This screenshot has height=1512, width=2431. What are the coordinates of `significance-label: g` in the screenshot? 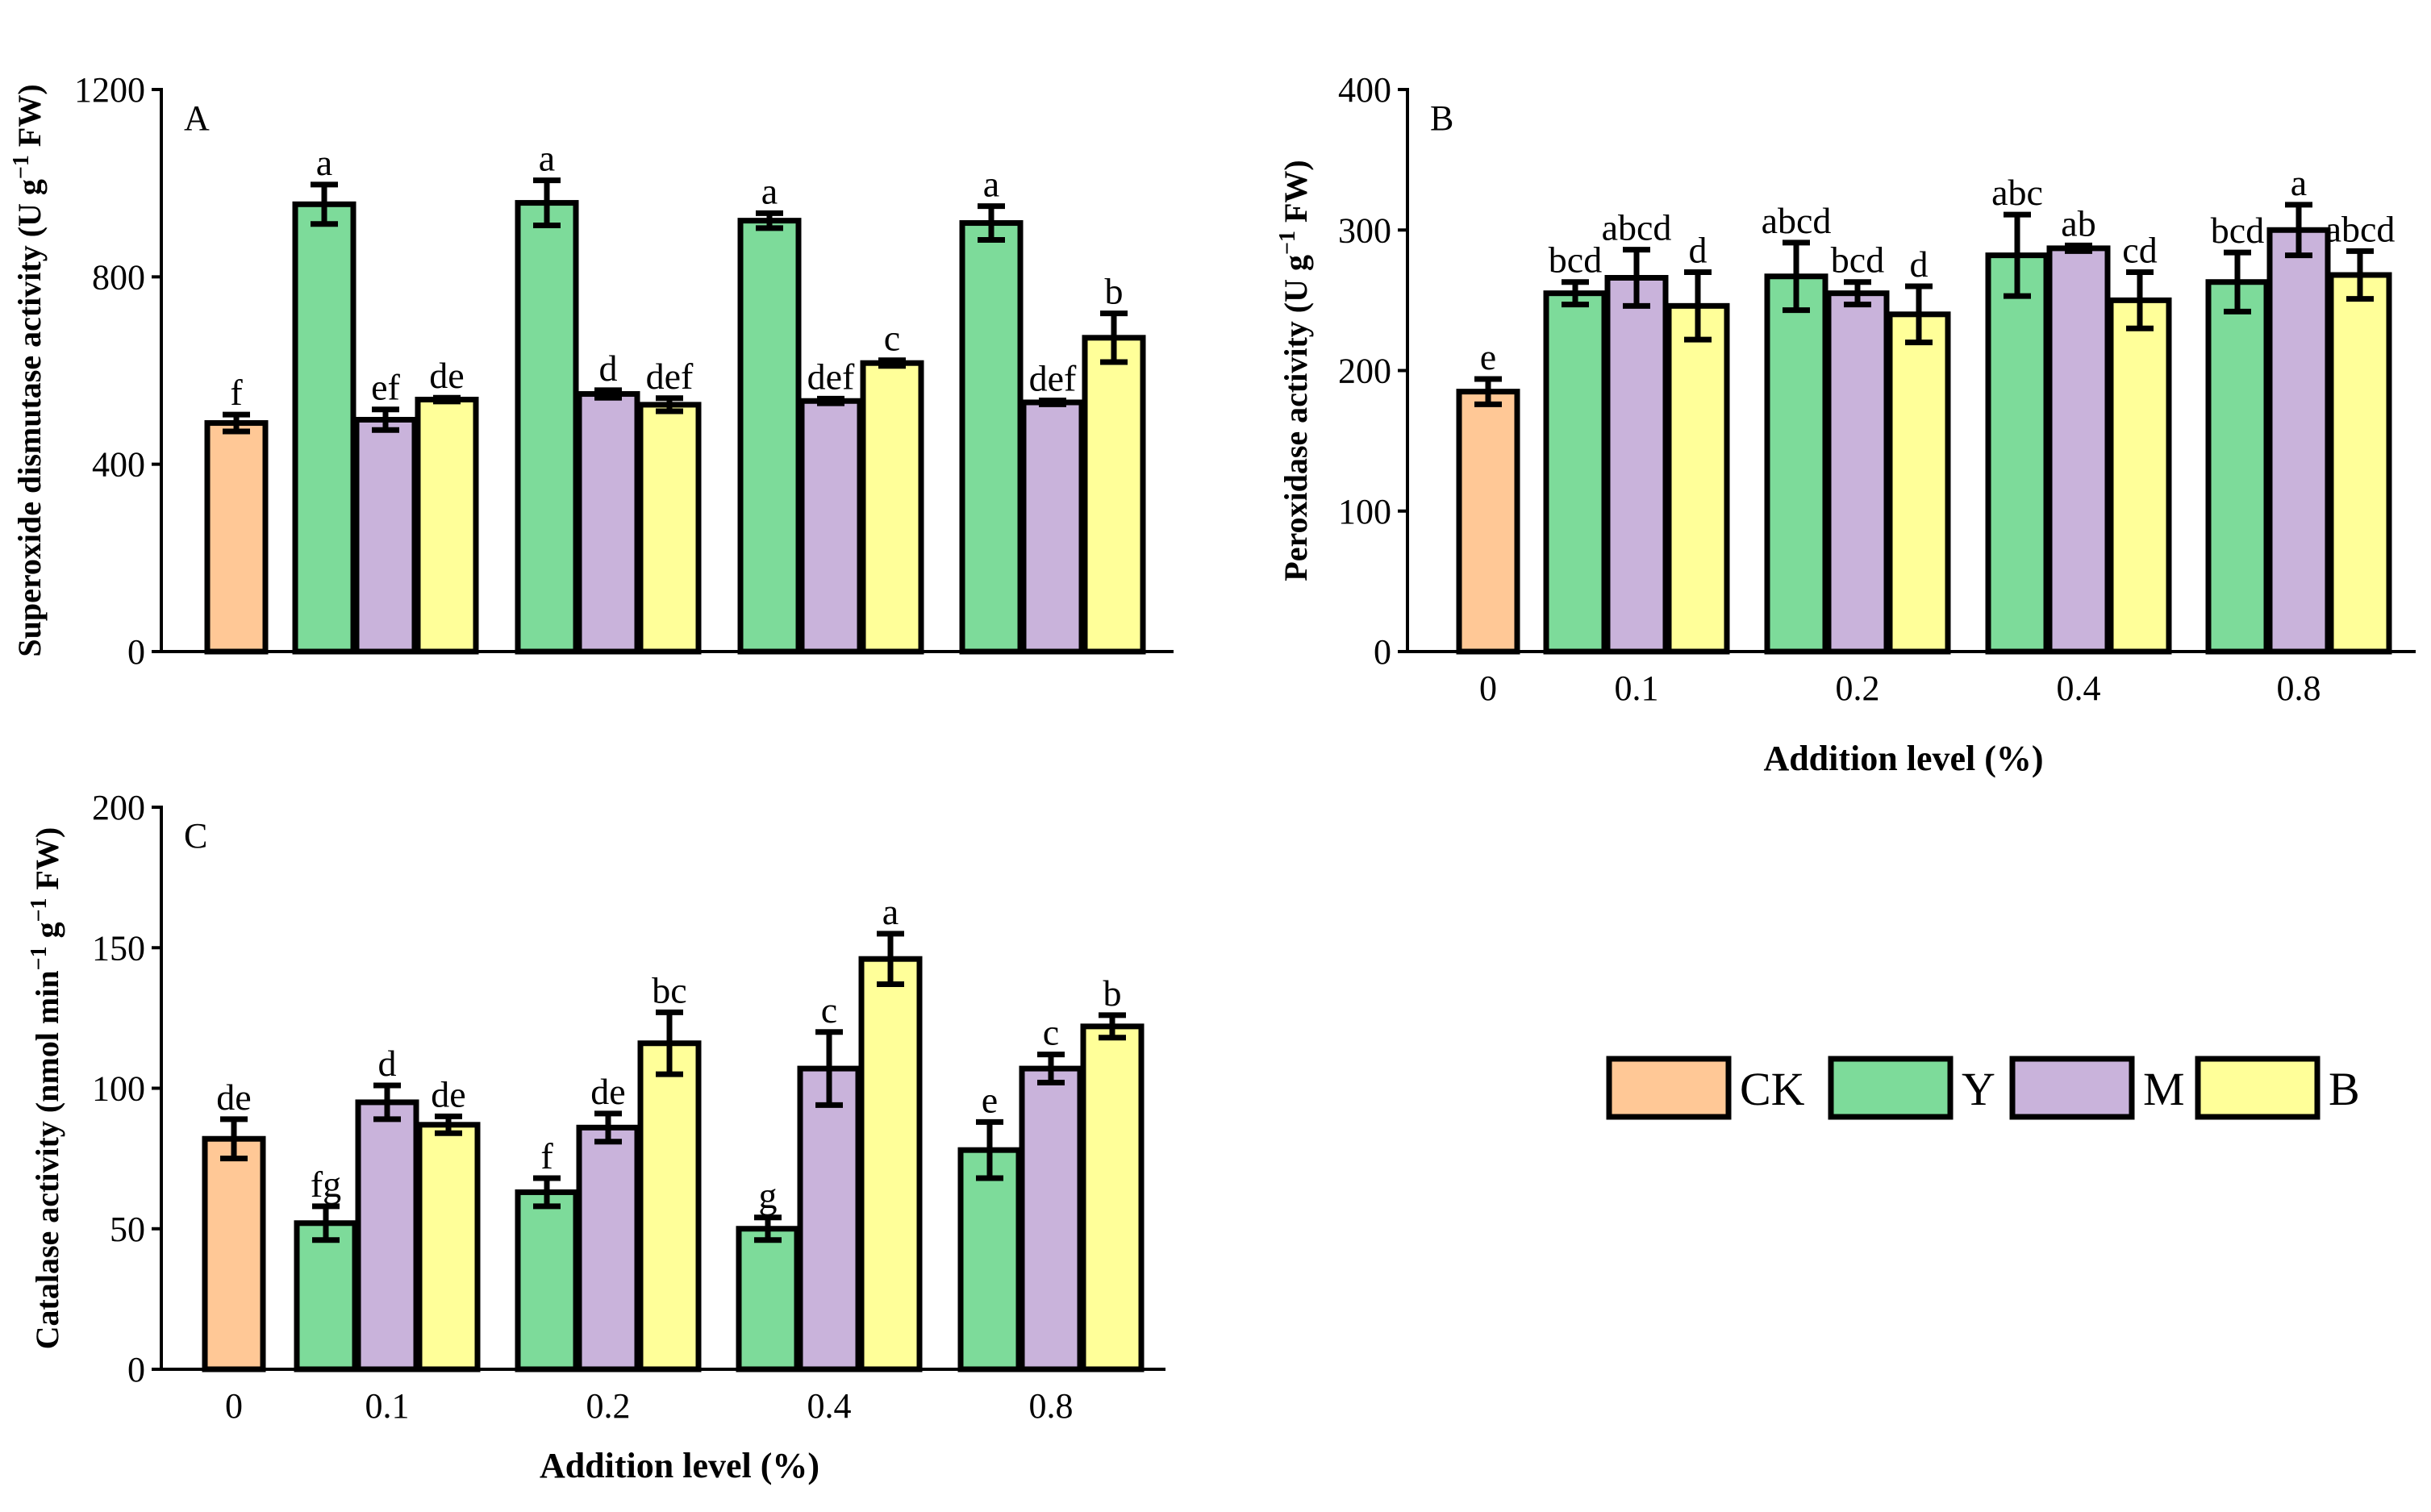 It's located at (768, 1195).